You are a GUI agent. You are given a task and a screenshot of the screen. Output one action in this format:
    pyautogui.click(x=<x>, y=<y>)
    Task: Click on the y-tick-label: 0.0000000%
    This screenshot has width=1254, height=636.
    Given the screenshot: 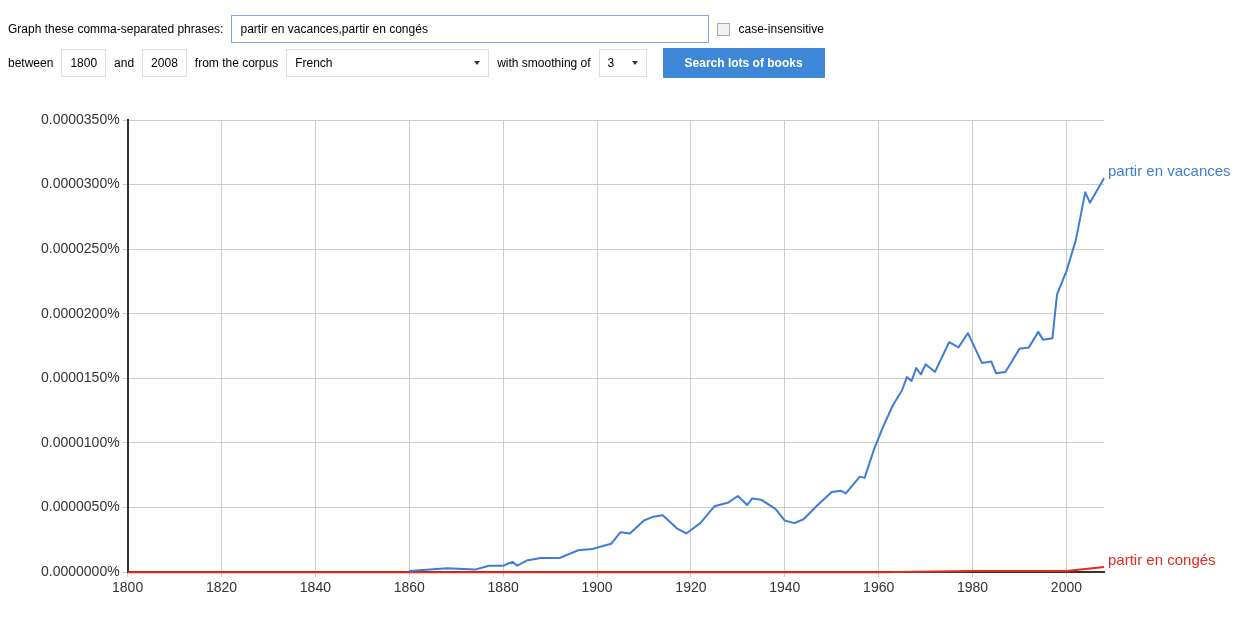 What is the action you would take?
    pyautogui.click(x=80, y=571)
    